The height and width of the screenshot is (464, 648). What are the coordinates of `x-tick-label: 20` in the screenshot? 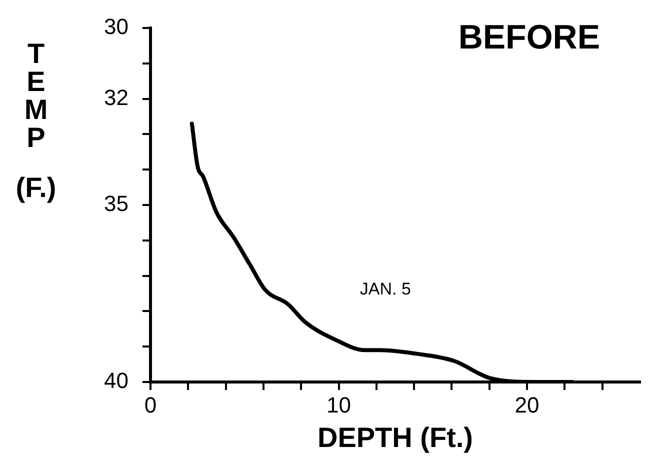 It's located at (527, 405).